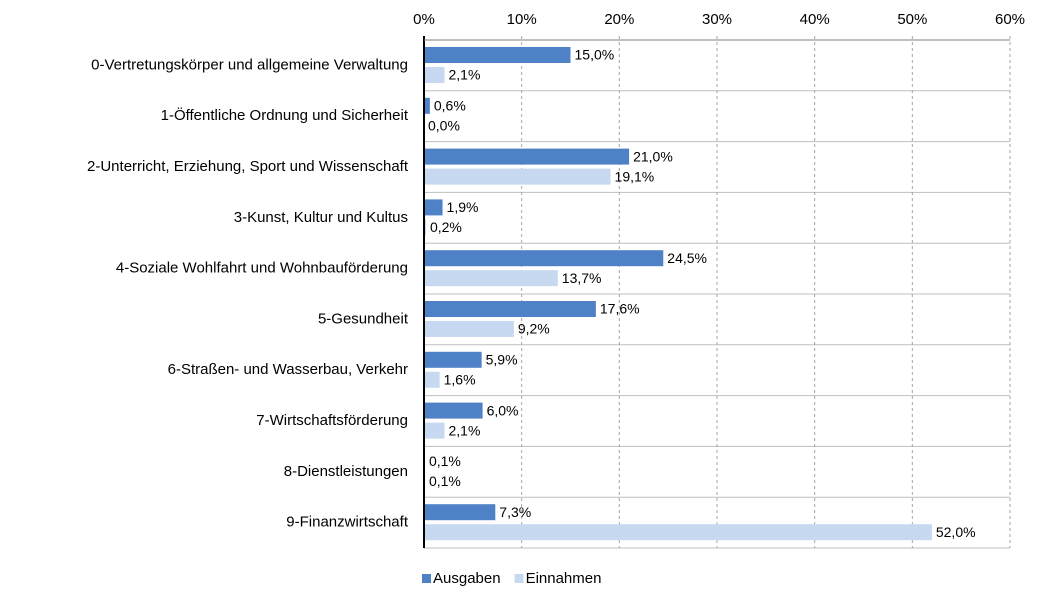  What do you see at coordinates (635, 176) in the screenshot?
I see `value-label: 19,1%` at bounding box center [635, 176].